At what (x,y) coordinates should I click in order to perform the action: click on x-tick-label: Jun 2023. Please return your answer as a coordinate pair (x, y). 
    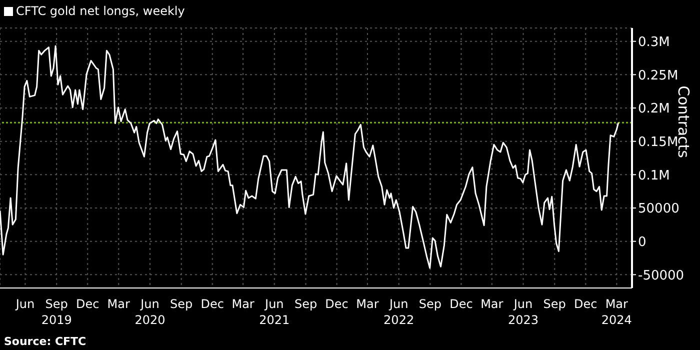
    Looking at the image, I should click on (523, 312).